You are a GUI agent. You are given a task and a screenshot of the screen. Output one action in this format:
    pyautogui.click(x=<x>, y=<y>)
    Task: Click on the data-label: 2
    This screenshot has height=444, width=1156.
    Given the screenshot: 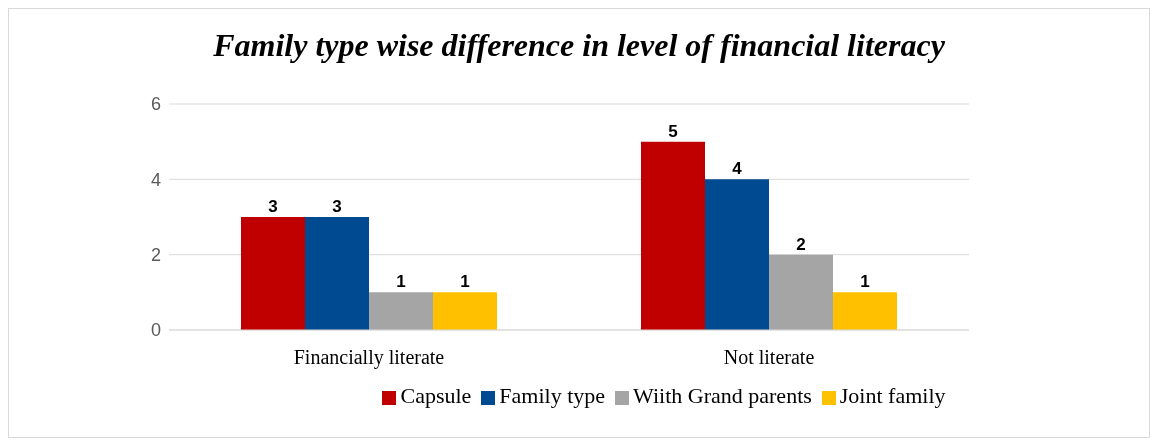 What is the action you would take?
    pyautogui.click(x=801, y=244)
    